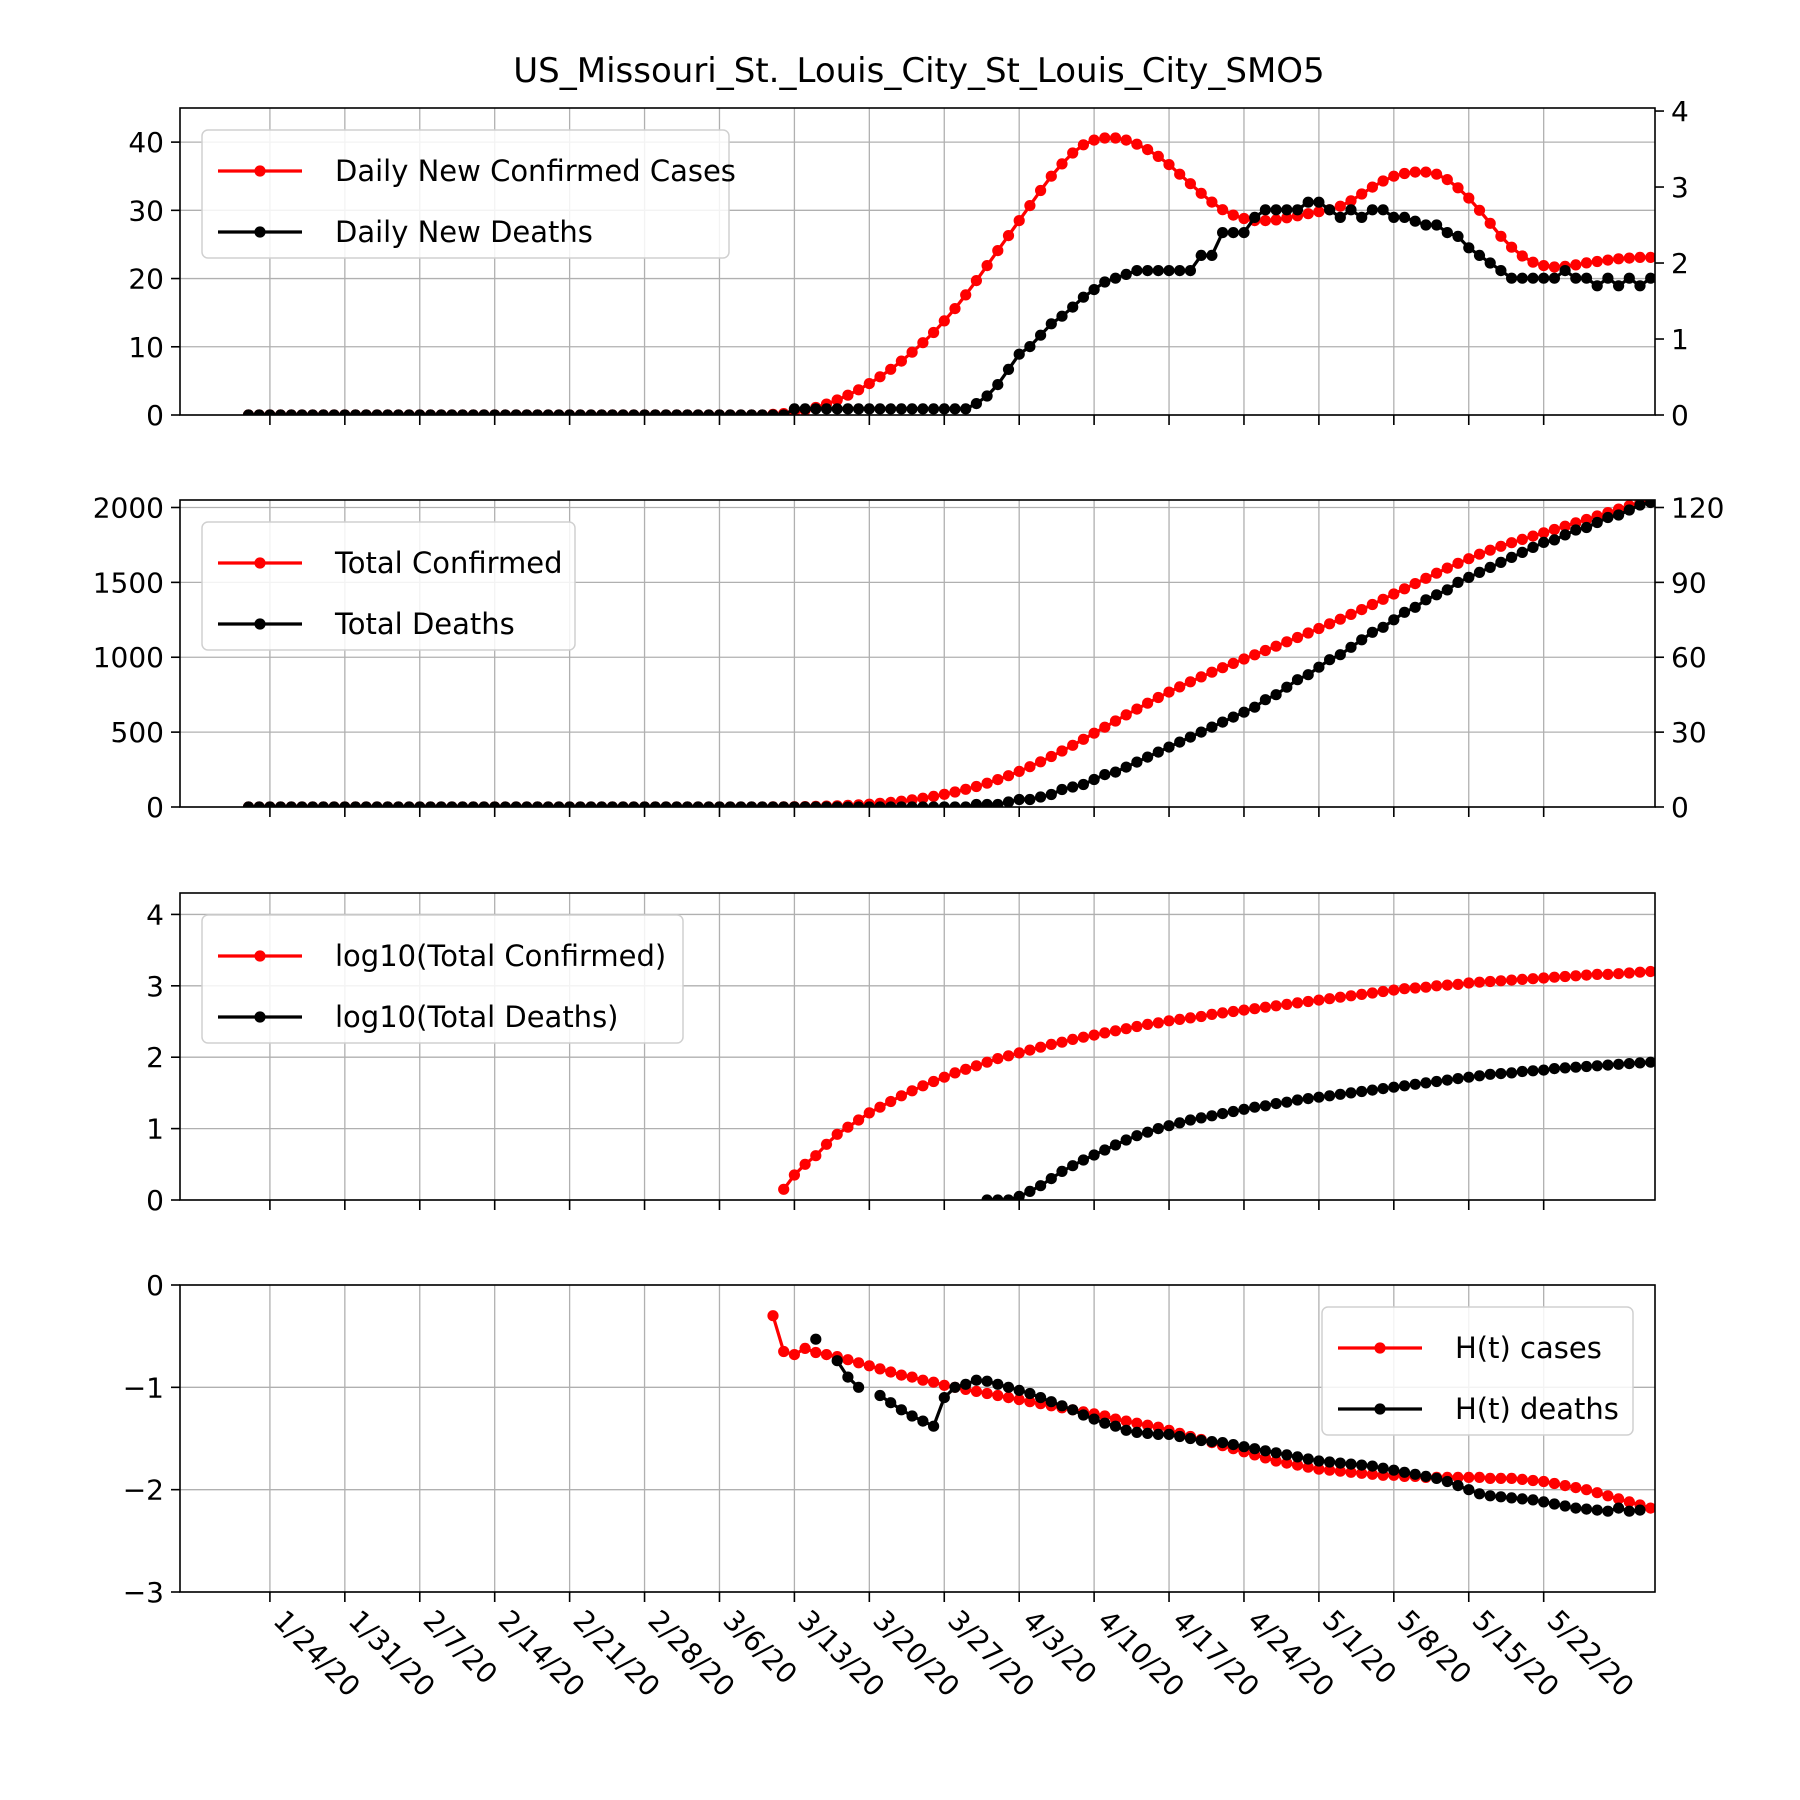 The width and height of the screenshot is (1800, 1800). What do you see at coordinates (1537, 1409) in the screenshot?
I see `legend-label: H(t) deaths` at bounding box center [1537, 1409].